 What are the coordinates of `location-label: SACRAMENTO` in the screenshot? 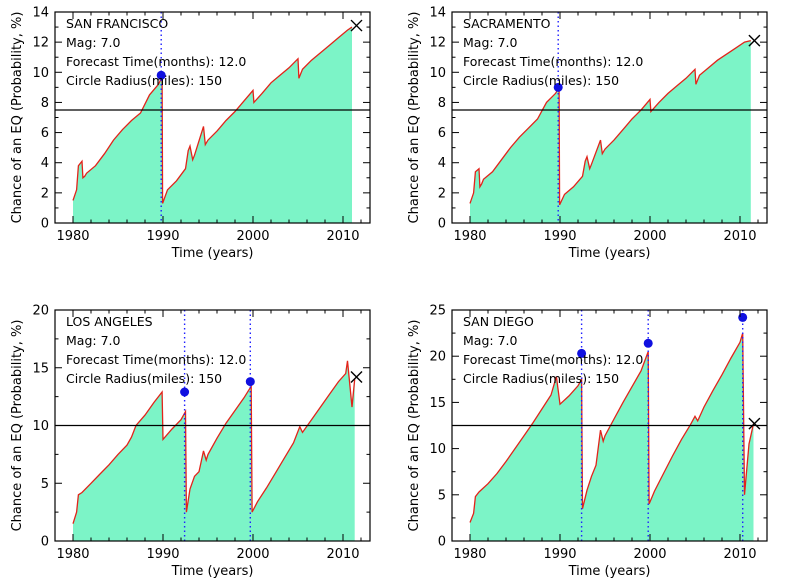 It's located at (507, 23).